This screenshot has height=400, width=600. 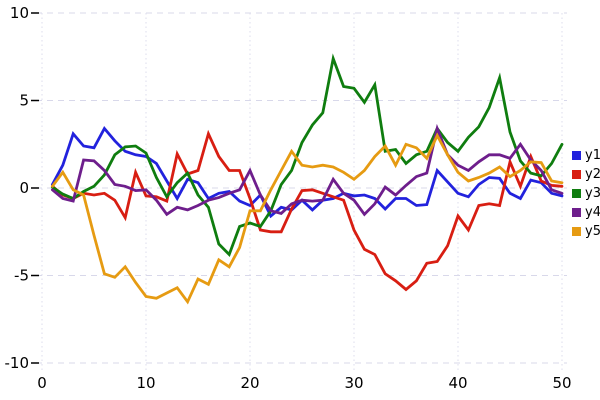 What do you see at coordinates (576, 155) in the screenshot?
I see `legend-swatch-y1` at bounding box center [576, 155].